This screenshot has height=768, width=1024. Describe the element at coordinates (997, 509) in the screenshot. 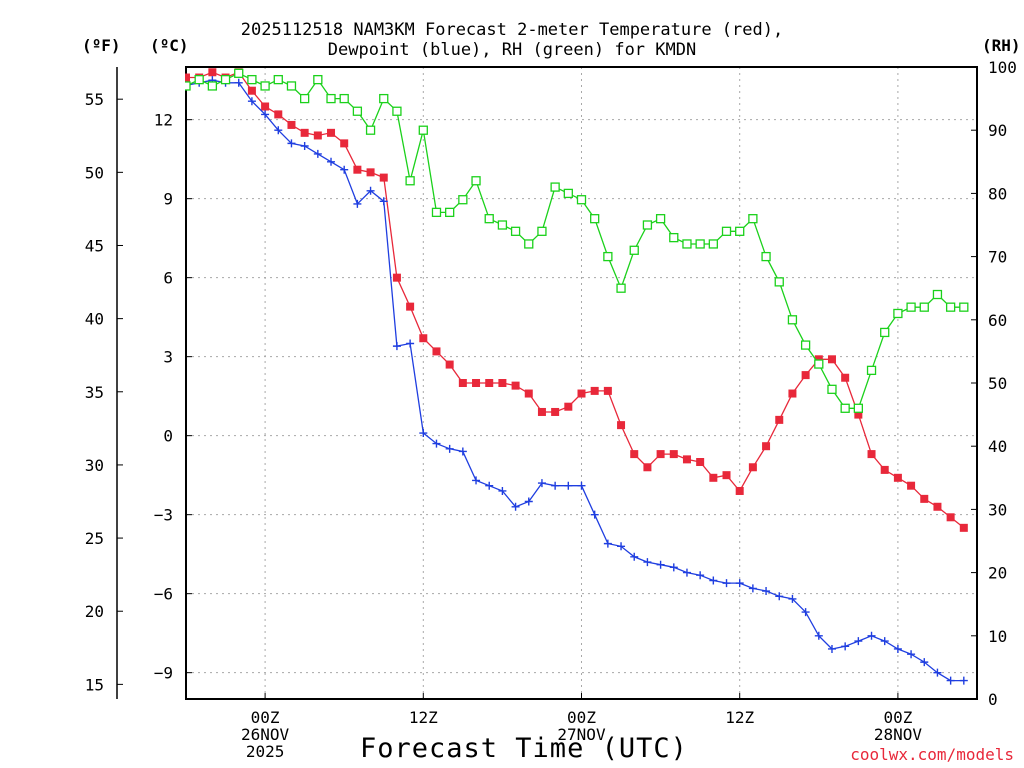

I see `y-tick-label-rh: 30` at that location.